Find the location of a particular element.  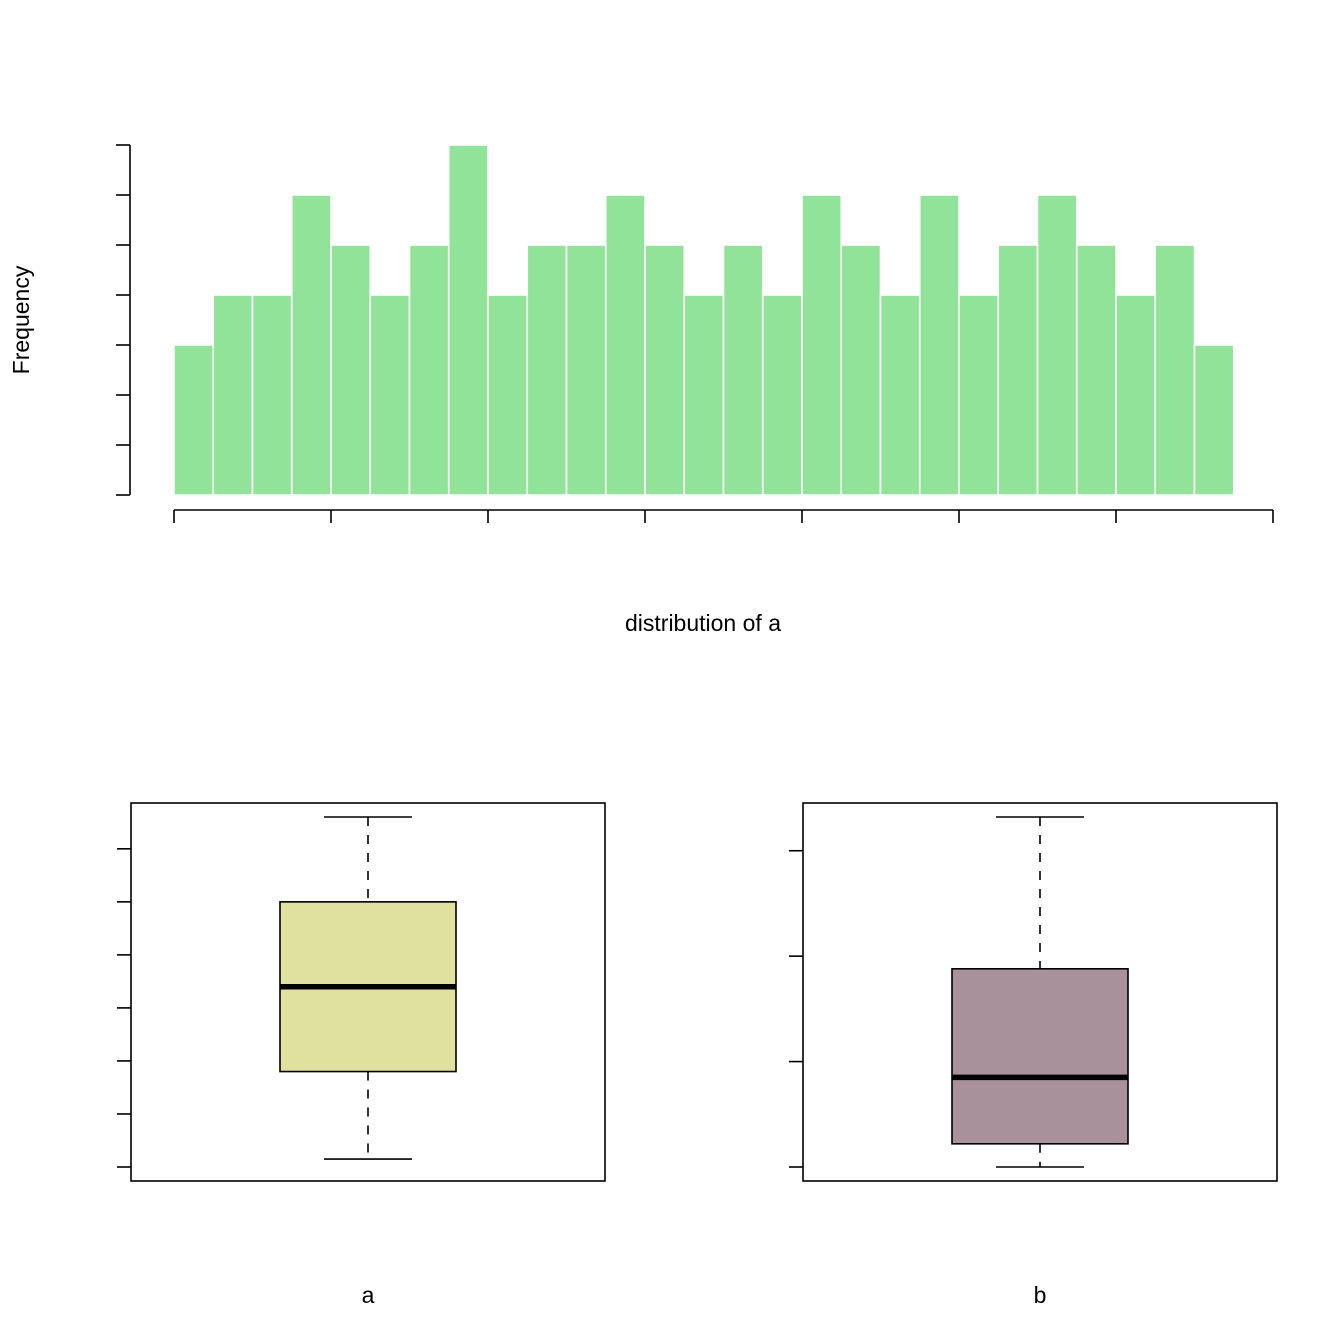

boxplot-b-x-label: b is located at coordinates (1040, 1295).